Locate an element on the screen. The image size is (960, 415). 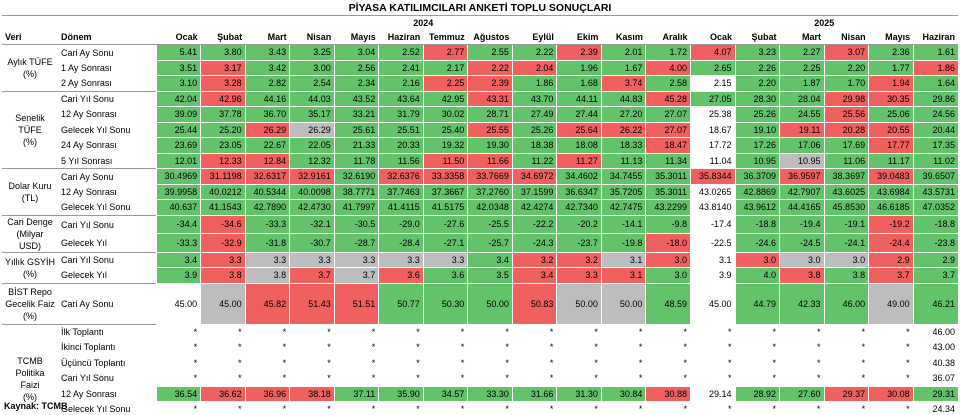
value-cell: 3.4 is located at coordinates (490, 259).